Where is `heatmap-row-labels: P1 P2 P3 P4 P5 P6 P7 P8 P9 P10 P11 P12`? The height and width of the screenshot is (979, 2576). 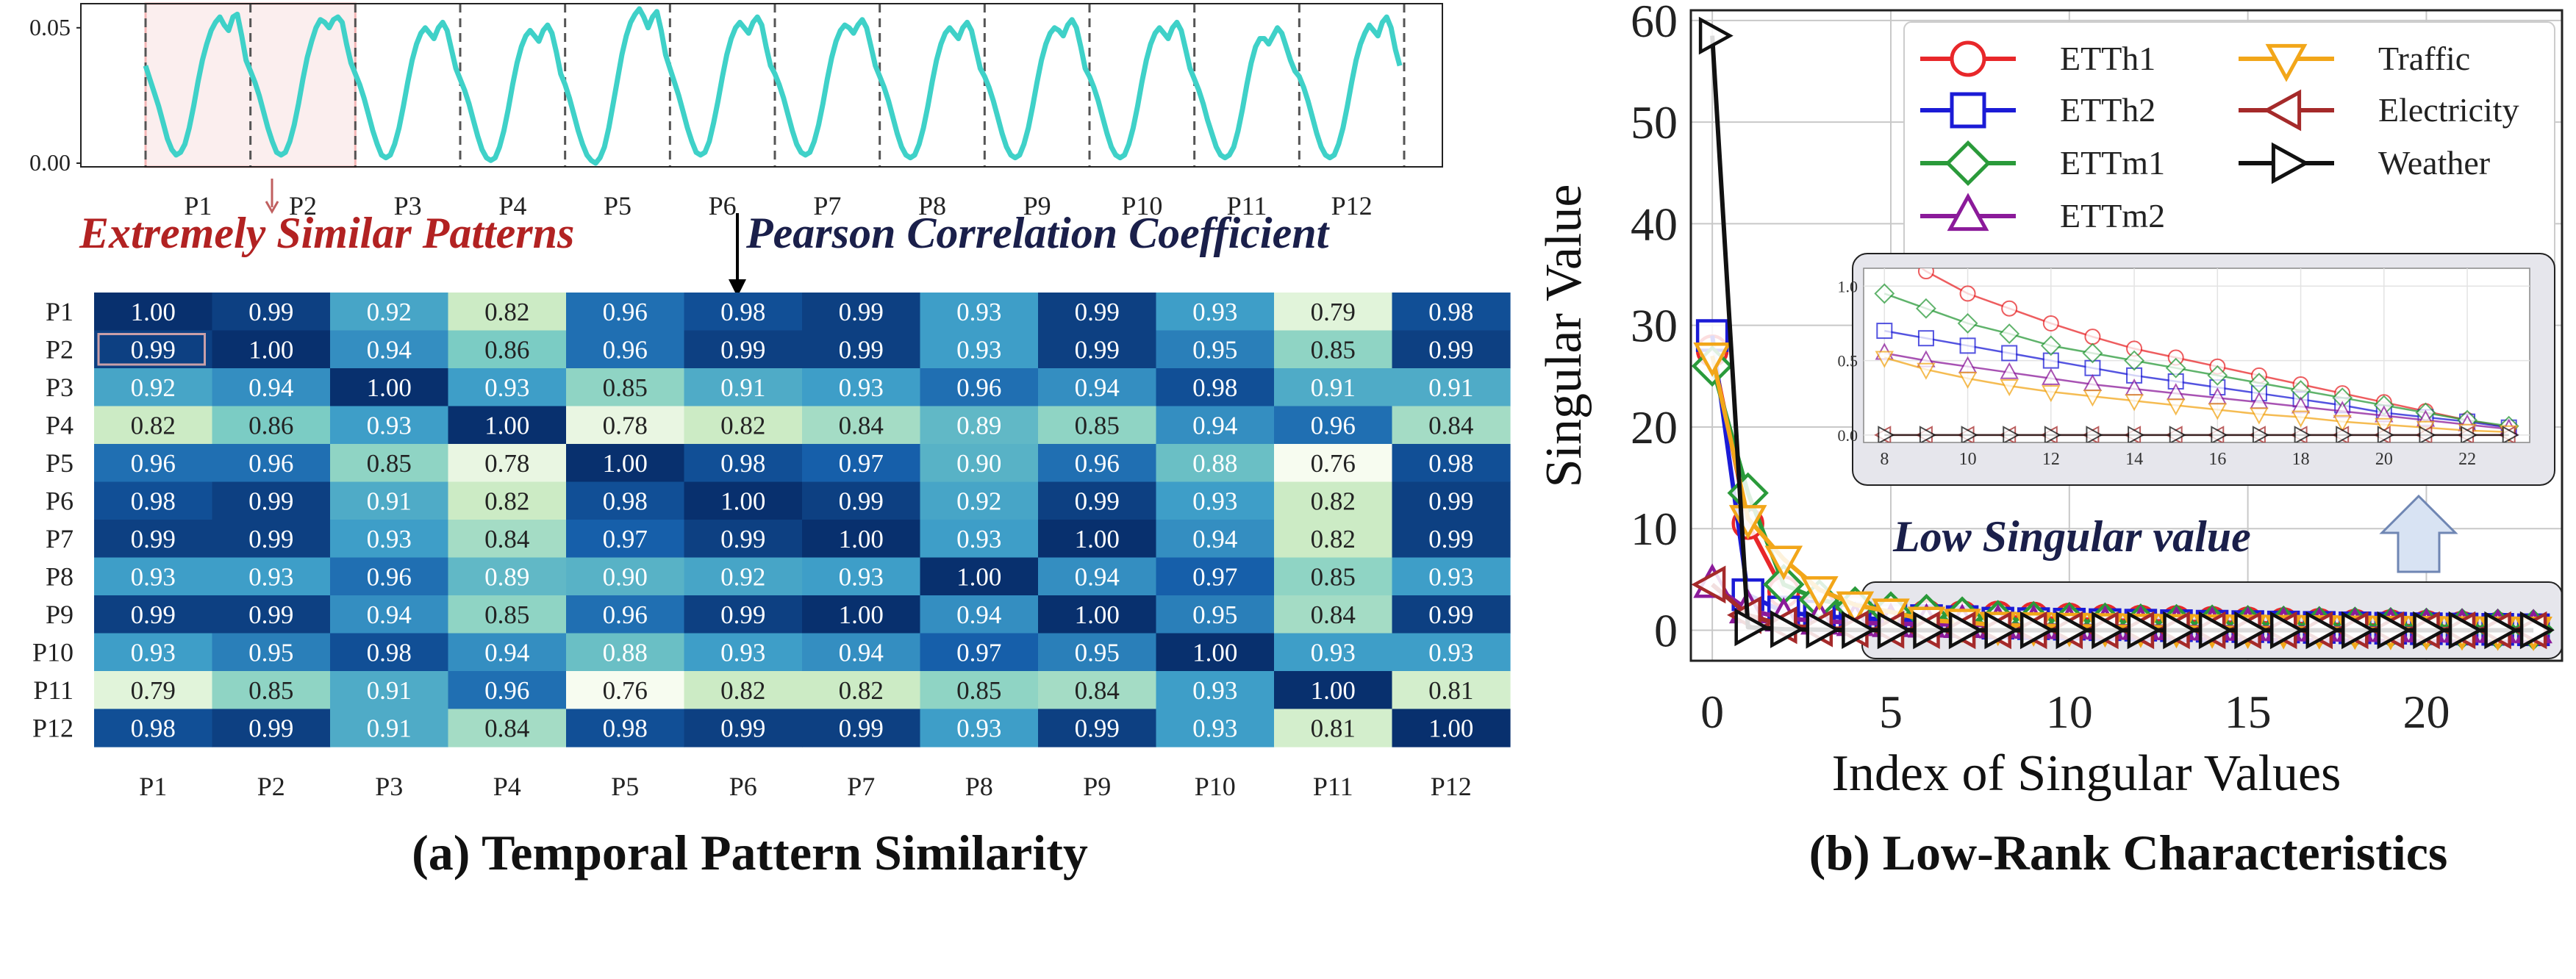
heatmap-row-labels: P1 P2 P3 P4 P5 P6 P7 P8 P9 P10 P11 P12 is located at coordinates (53, 520).